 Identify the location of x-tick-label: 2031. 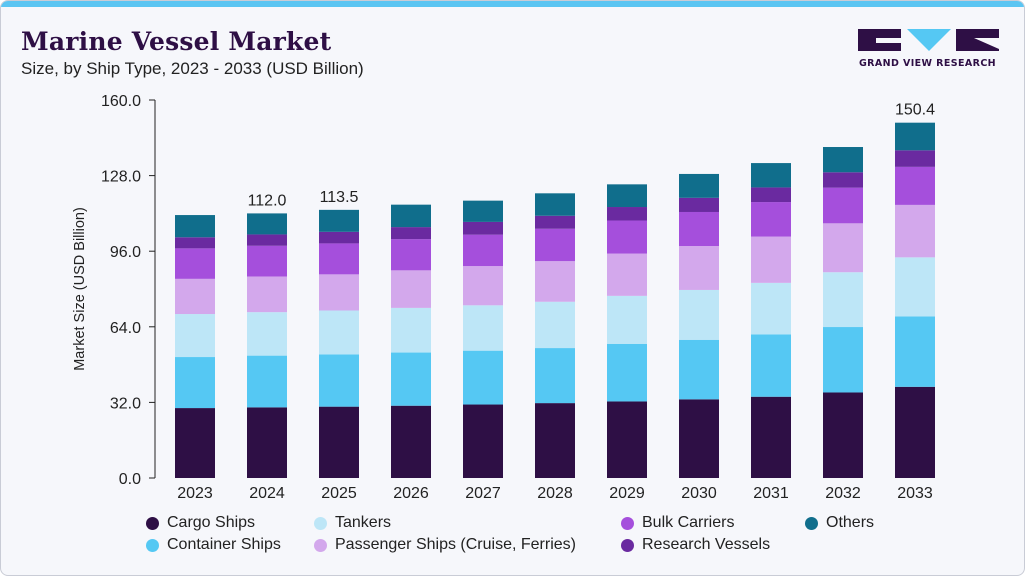
(771, 493).